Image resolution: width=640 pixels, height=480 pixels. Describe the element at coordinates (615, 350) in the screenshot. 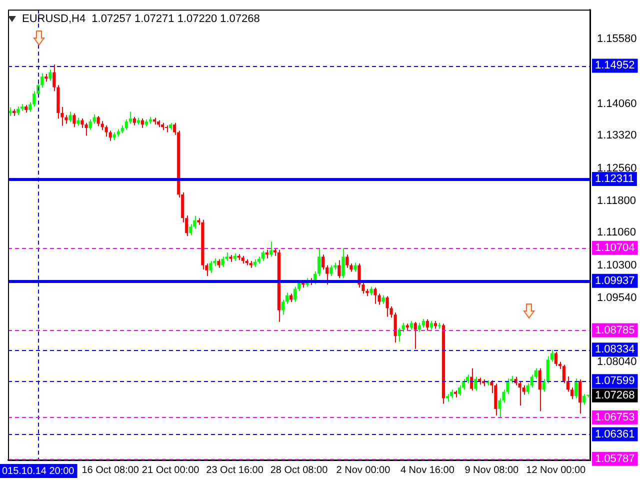

I see `ref-line-label: 1.08334` at that location.